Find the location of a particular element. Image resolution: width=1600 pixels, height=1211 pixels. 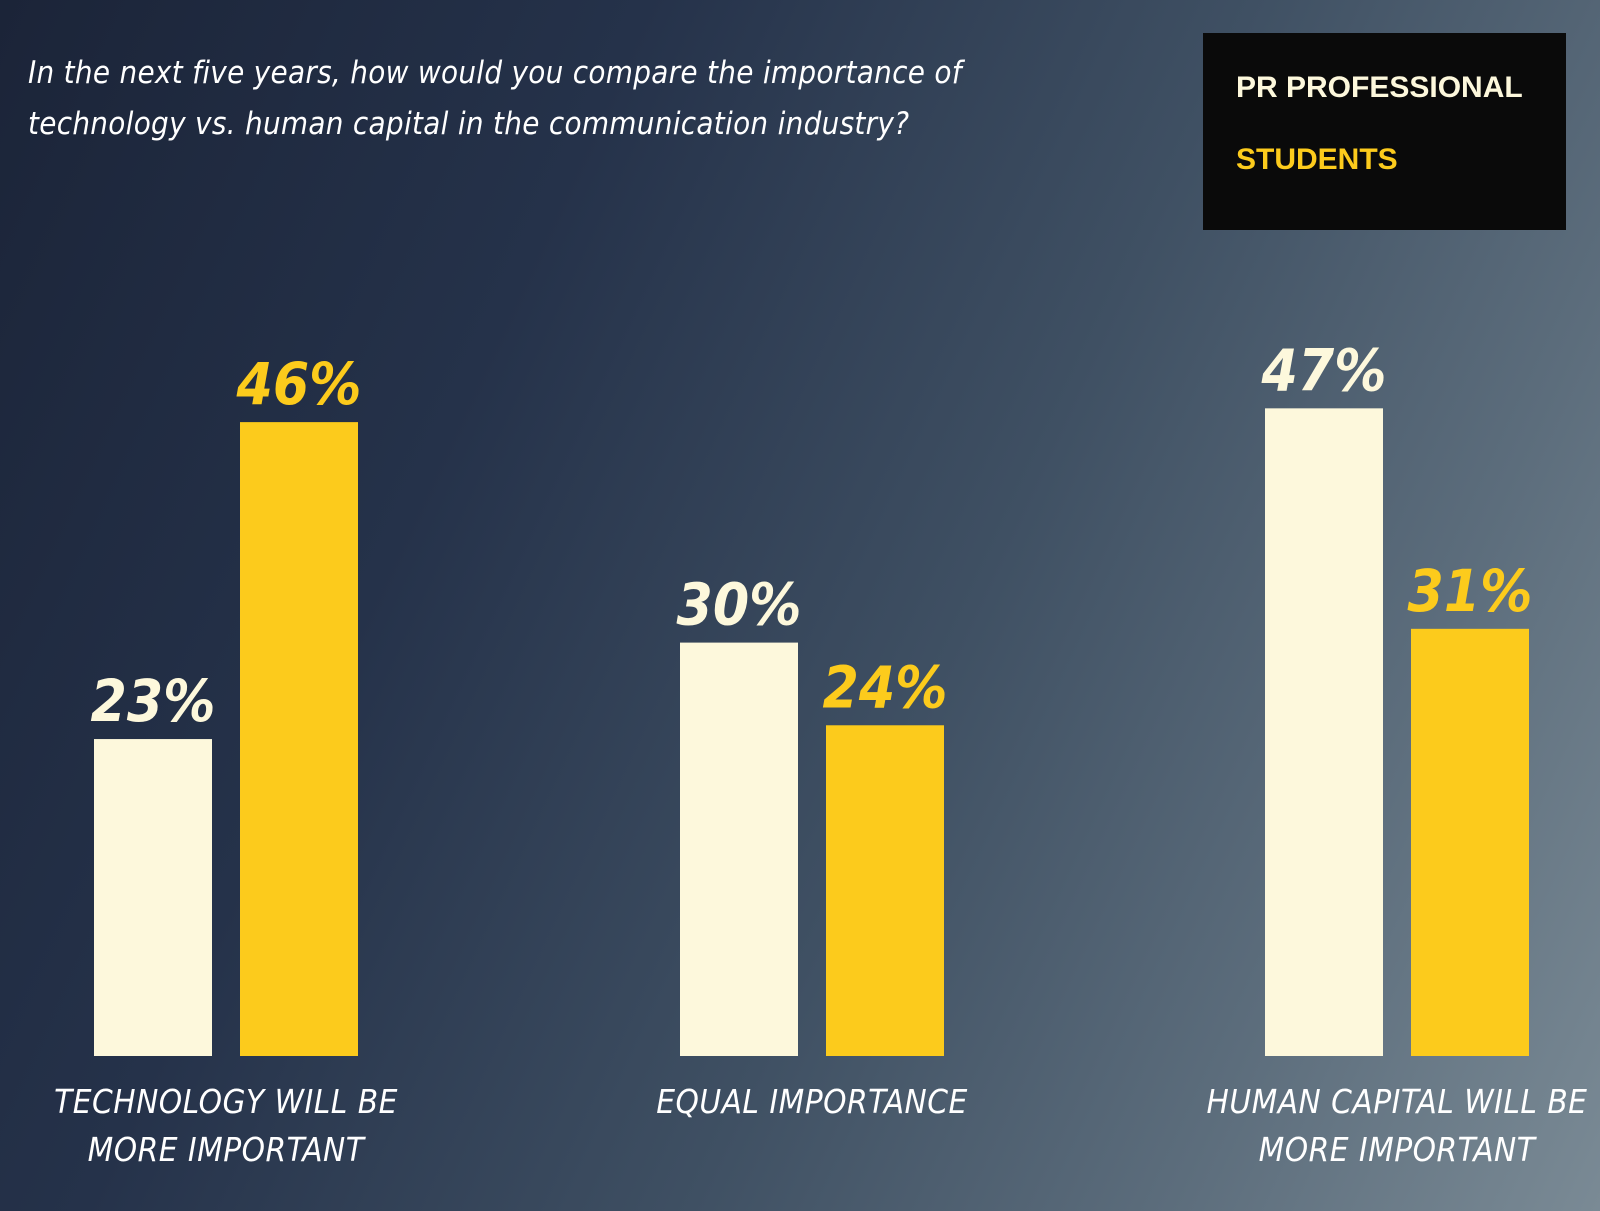

data-label-professional-2: 30% is located at coordinates (739, 605).